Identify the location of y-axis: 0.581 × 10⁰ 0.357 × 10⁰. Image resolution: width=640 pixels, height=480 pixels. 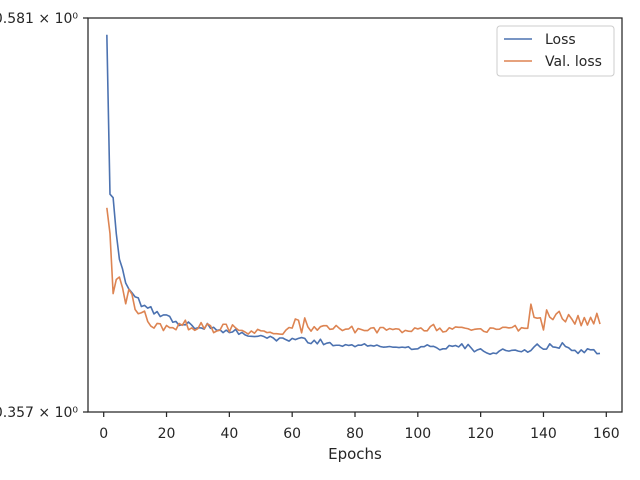
(44, 216).